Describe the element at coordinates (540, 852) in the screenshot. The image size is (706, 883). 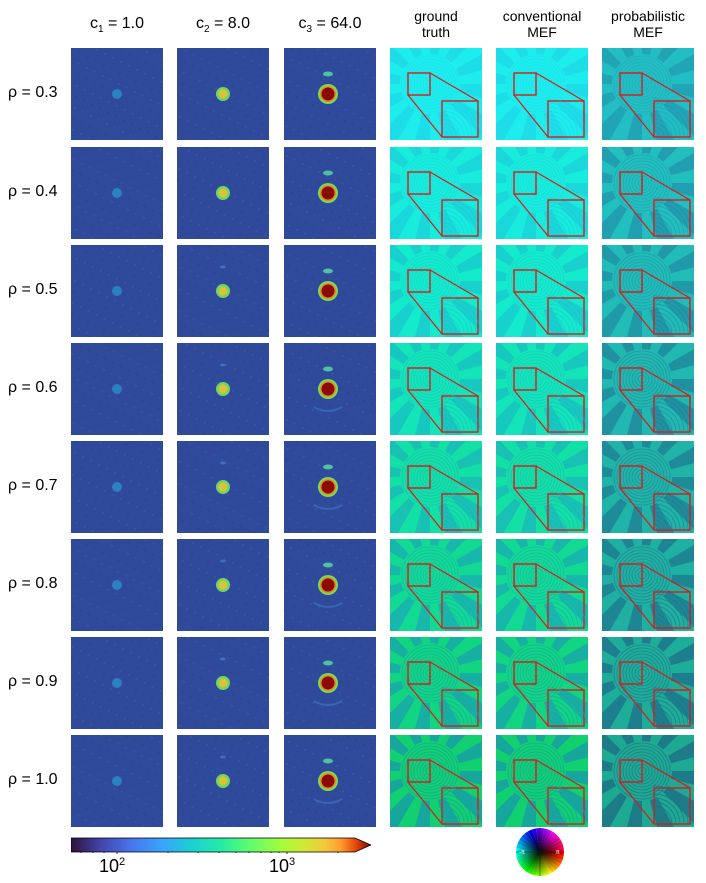
I see `phase-color-wheel: -π π` at that location.